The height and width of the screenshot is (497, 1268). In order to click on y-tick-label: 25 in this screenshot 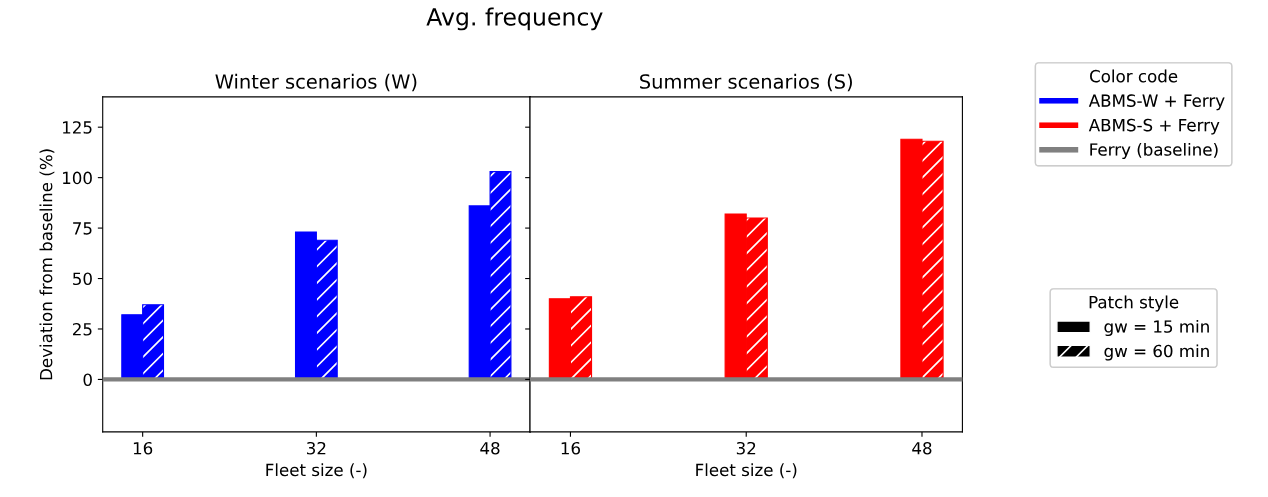, I will do `click(82, 329)`.